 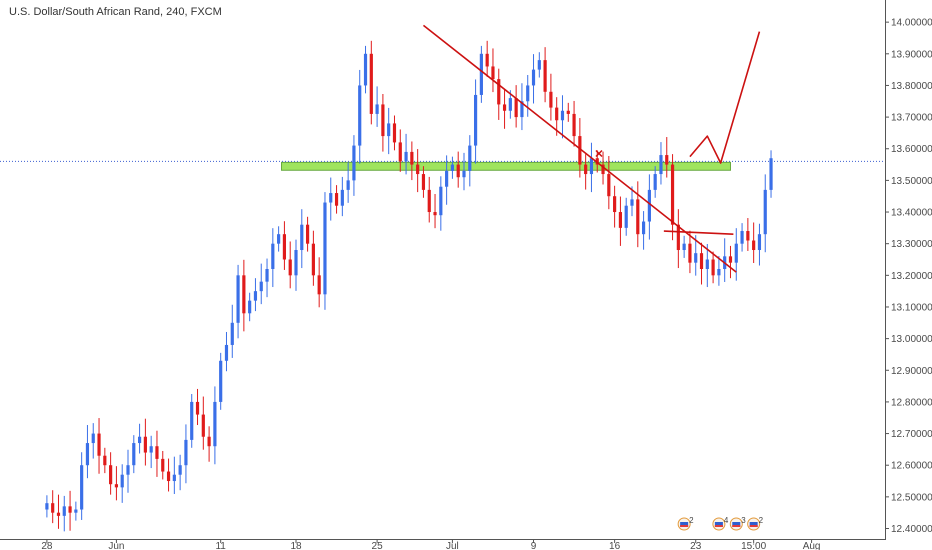 I want to click on resistance-zone, so click(x=506, y=166).